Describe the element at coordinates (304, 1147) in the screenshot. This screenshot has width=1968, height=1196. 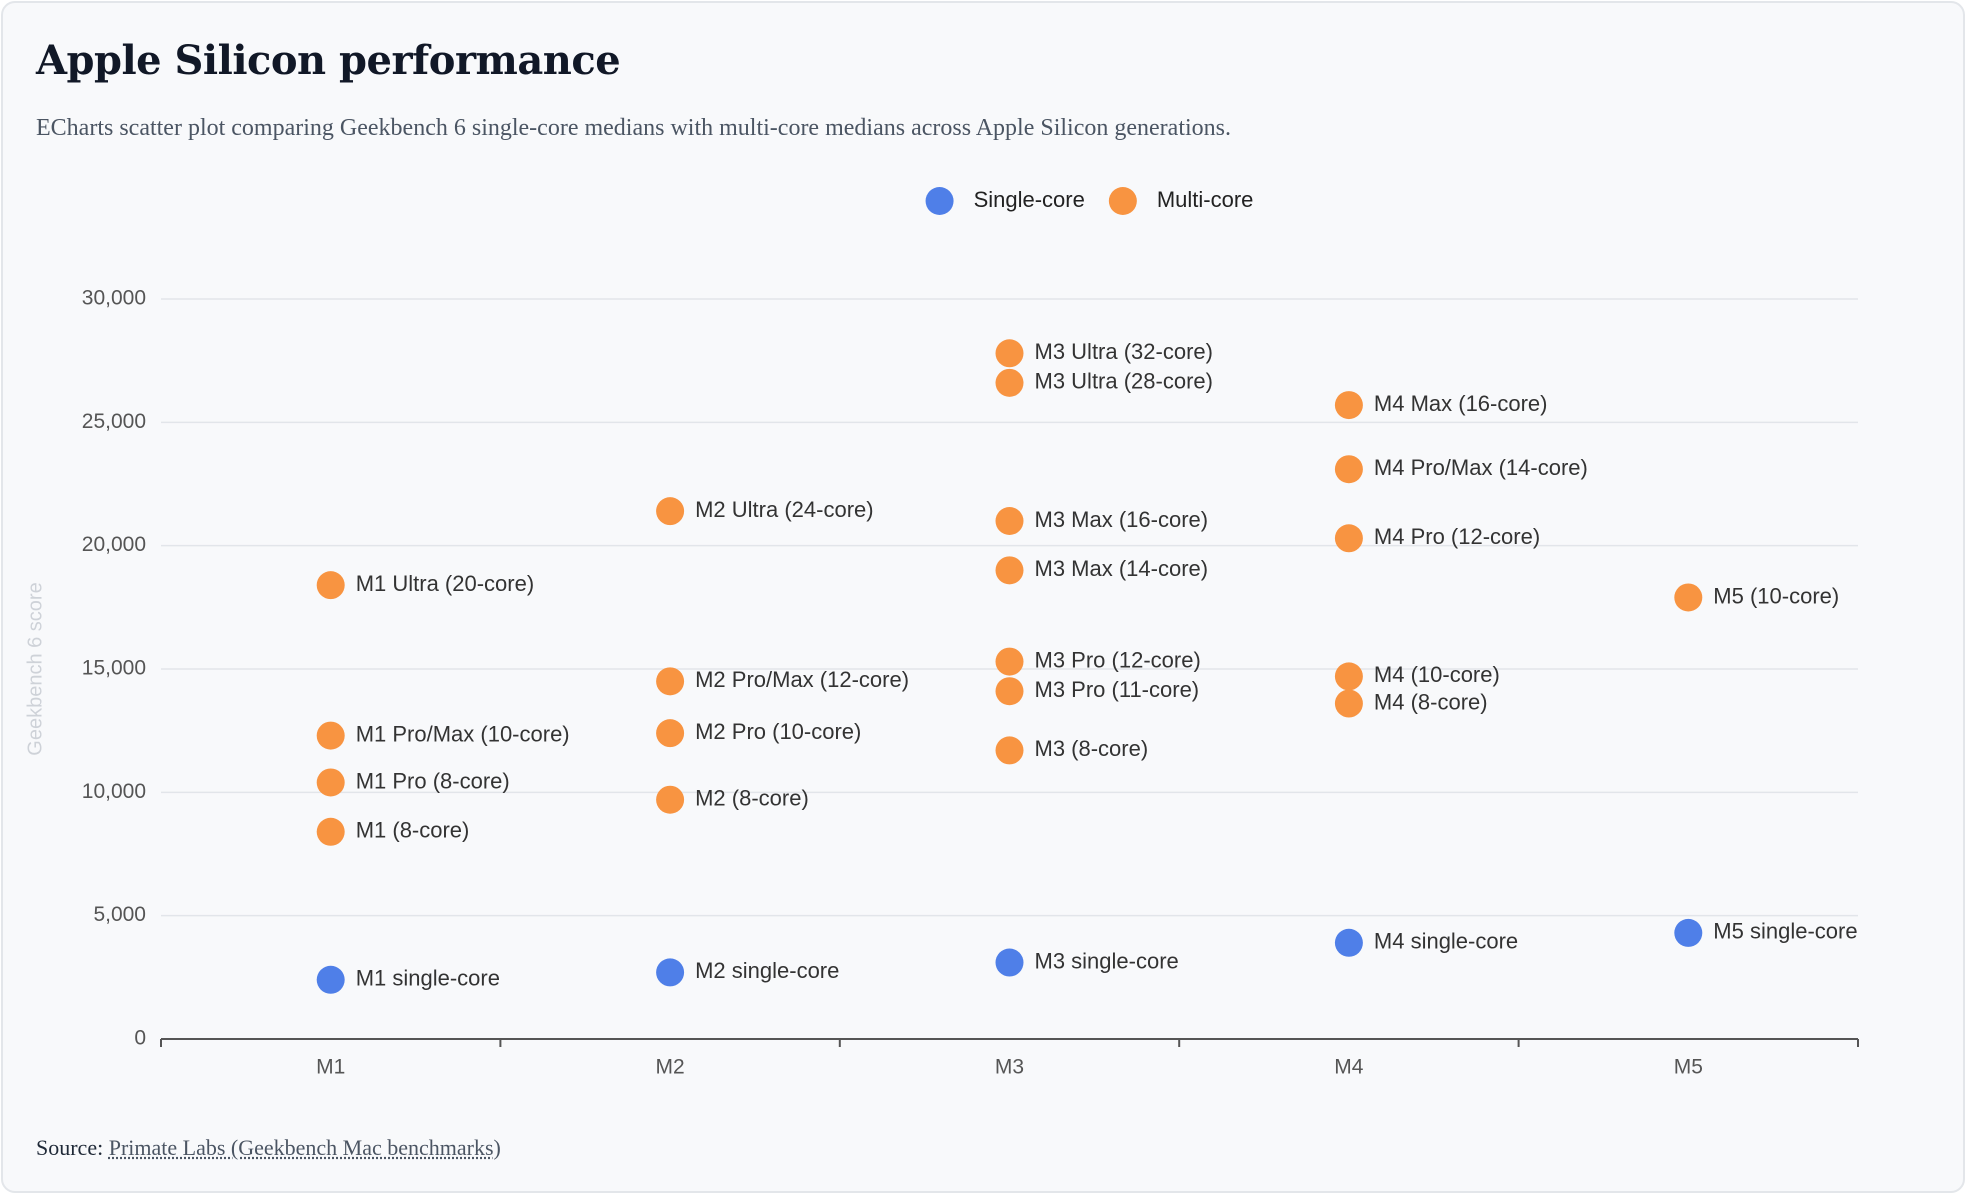
I see `source-link: Primate Labs (Geekbench Mac benchmarks)` at that location.